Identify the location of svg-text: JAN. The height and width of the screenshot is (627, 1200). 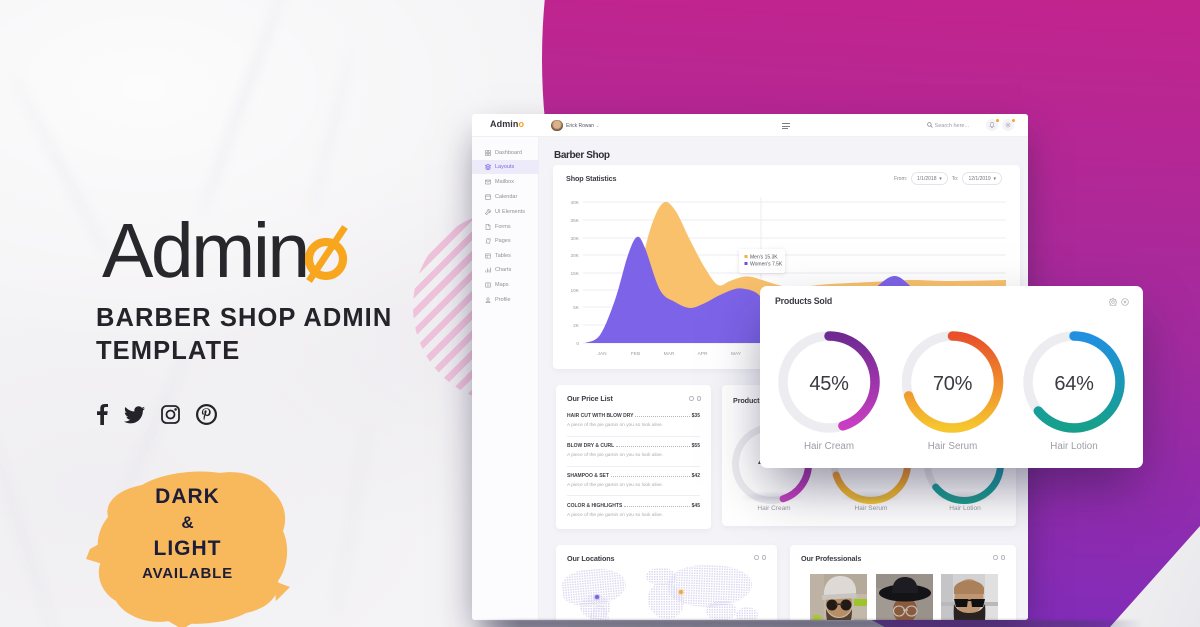
(602, 354).